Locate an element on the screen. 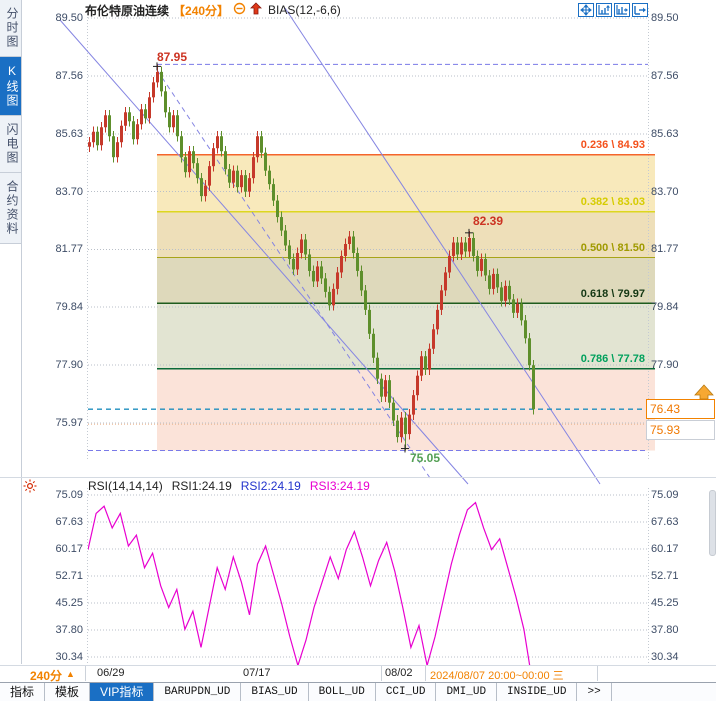 This screenshot has width=716, height=701. sidebar-item-time-chart: 分时图 is located at coordinates (10, 28).